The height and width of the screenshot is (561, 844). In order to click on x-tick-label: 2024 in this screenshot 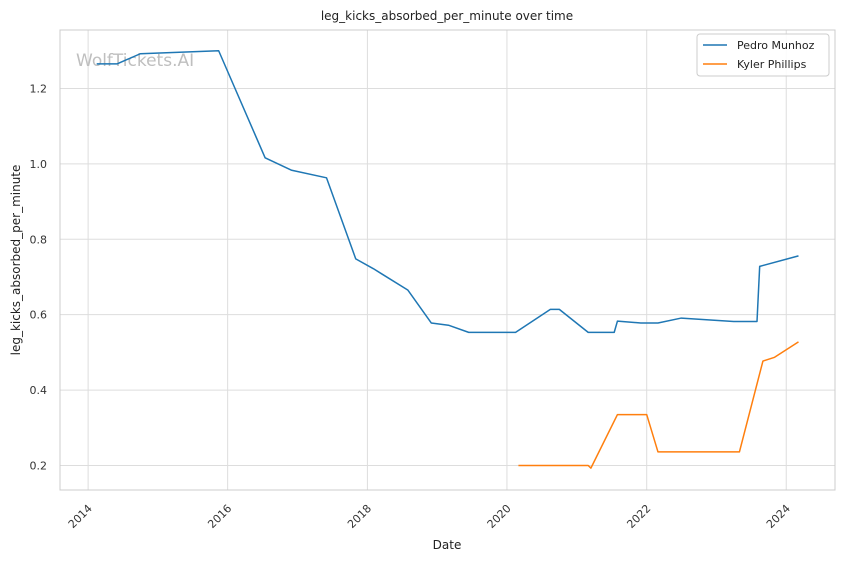, I will do `click(778, 516)`.